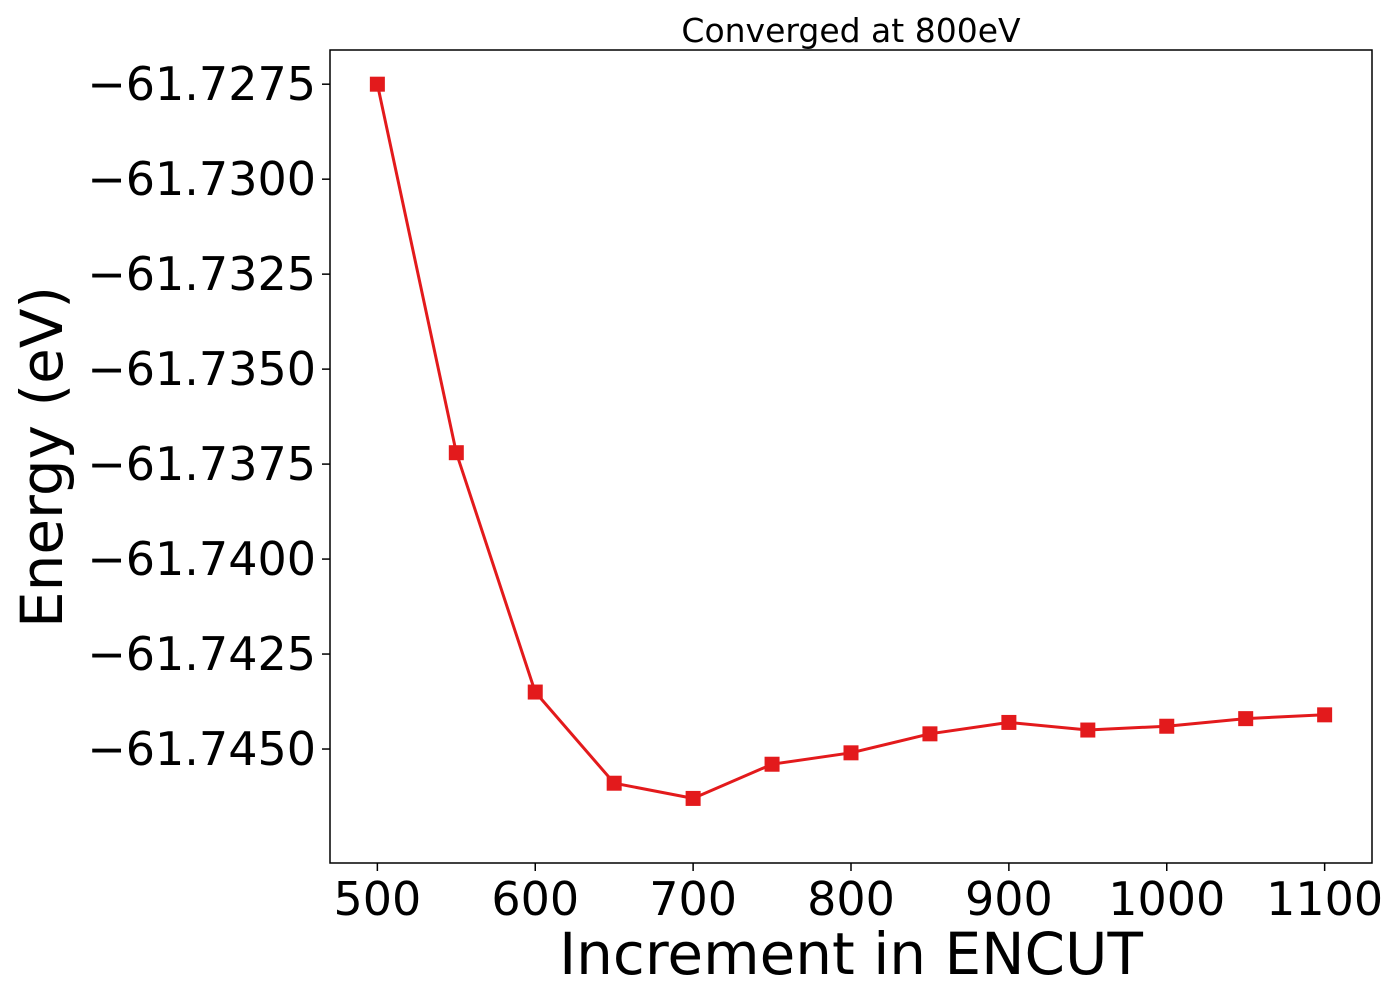 This screenshot has height=1000, width=1400. I want to click on x-tick-label: 1100, so click(1324, 899).